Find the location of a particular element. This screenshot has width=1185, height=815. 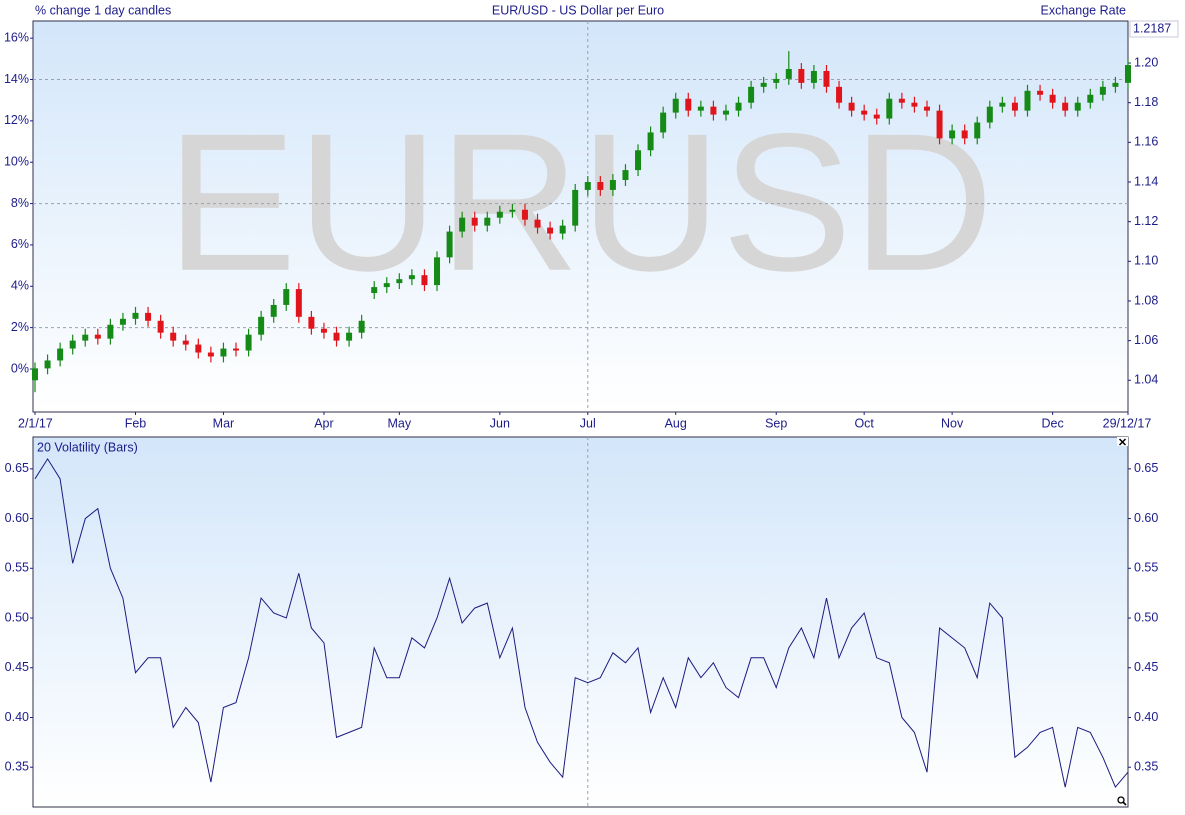

last-value-label: 1.2187 is located at coordinates (1152, 28).